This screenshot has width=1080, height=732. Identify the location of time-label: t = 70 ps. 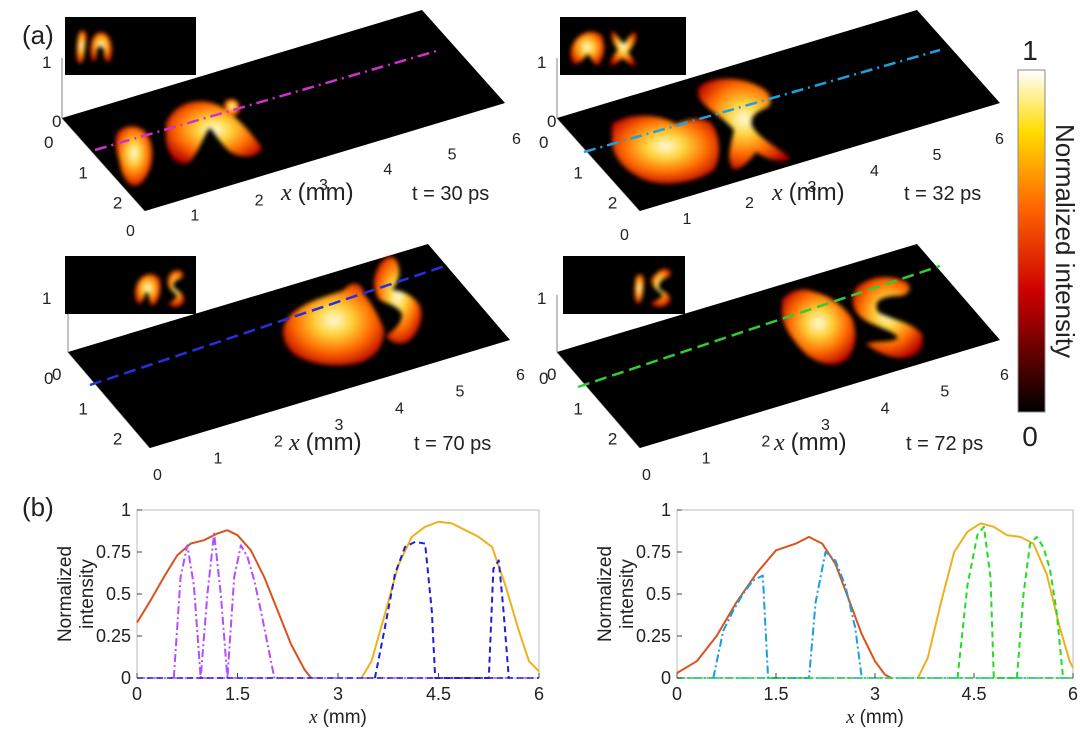
(452, 444).